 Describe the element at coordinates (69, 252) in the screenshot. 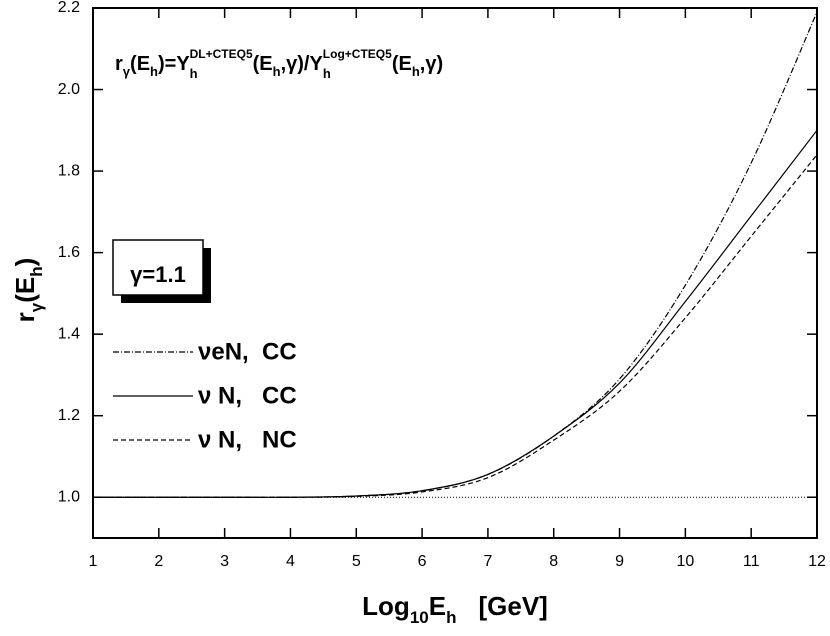

I see `y-tick-label: 1.6` at that location.